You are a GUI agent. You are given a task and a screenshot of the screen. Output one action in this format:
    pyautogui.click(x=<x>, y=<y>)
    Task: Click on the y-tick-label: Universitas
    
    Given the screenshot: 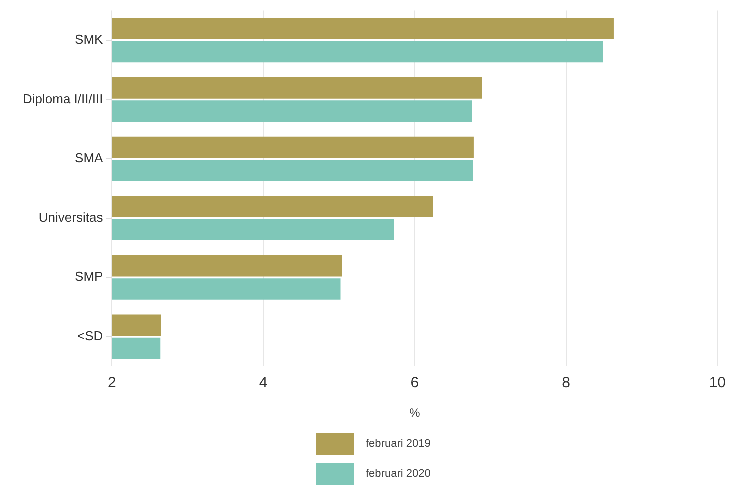 What is the action you would take?
    pyautogui.click(x=71, y=217)
    